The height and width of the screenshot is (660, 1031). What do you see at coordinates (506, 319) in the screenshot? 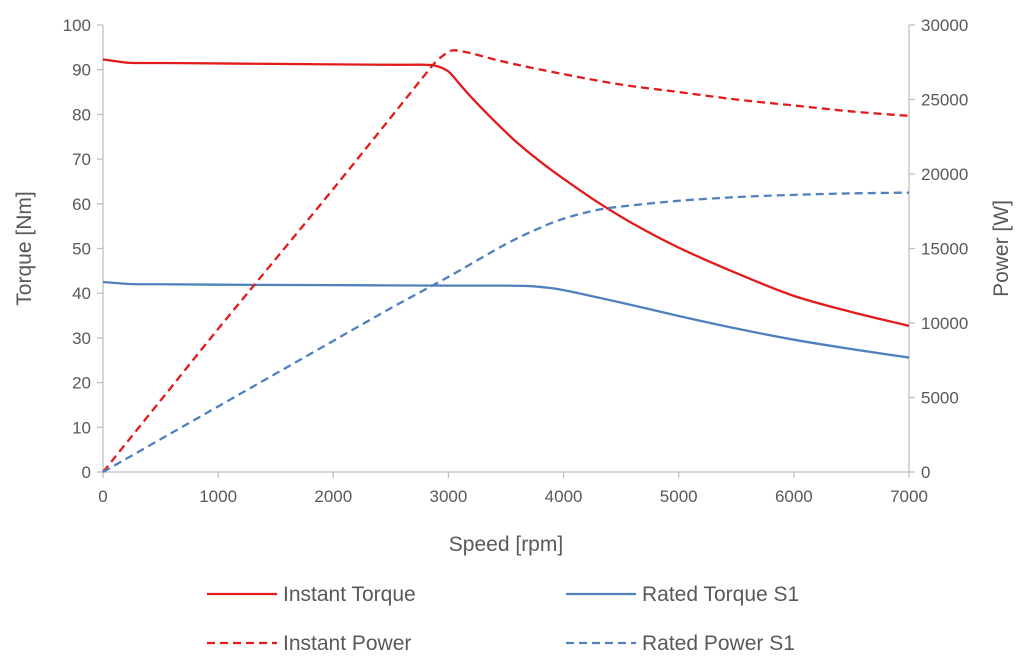
I see `series-line-rated-torque-s1` at bounding box center [506, 319].